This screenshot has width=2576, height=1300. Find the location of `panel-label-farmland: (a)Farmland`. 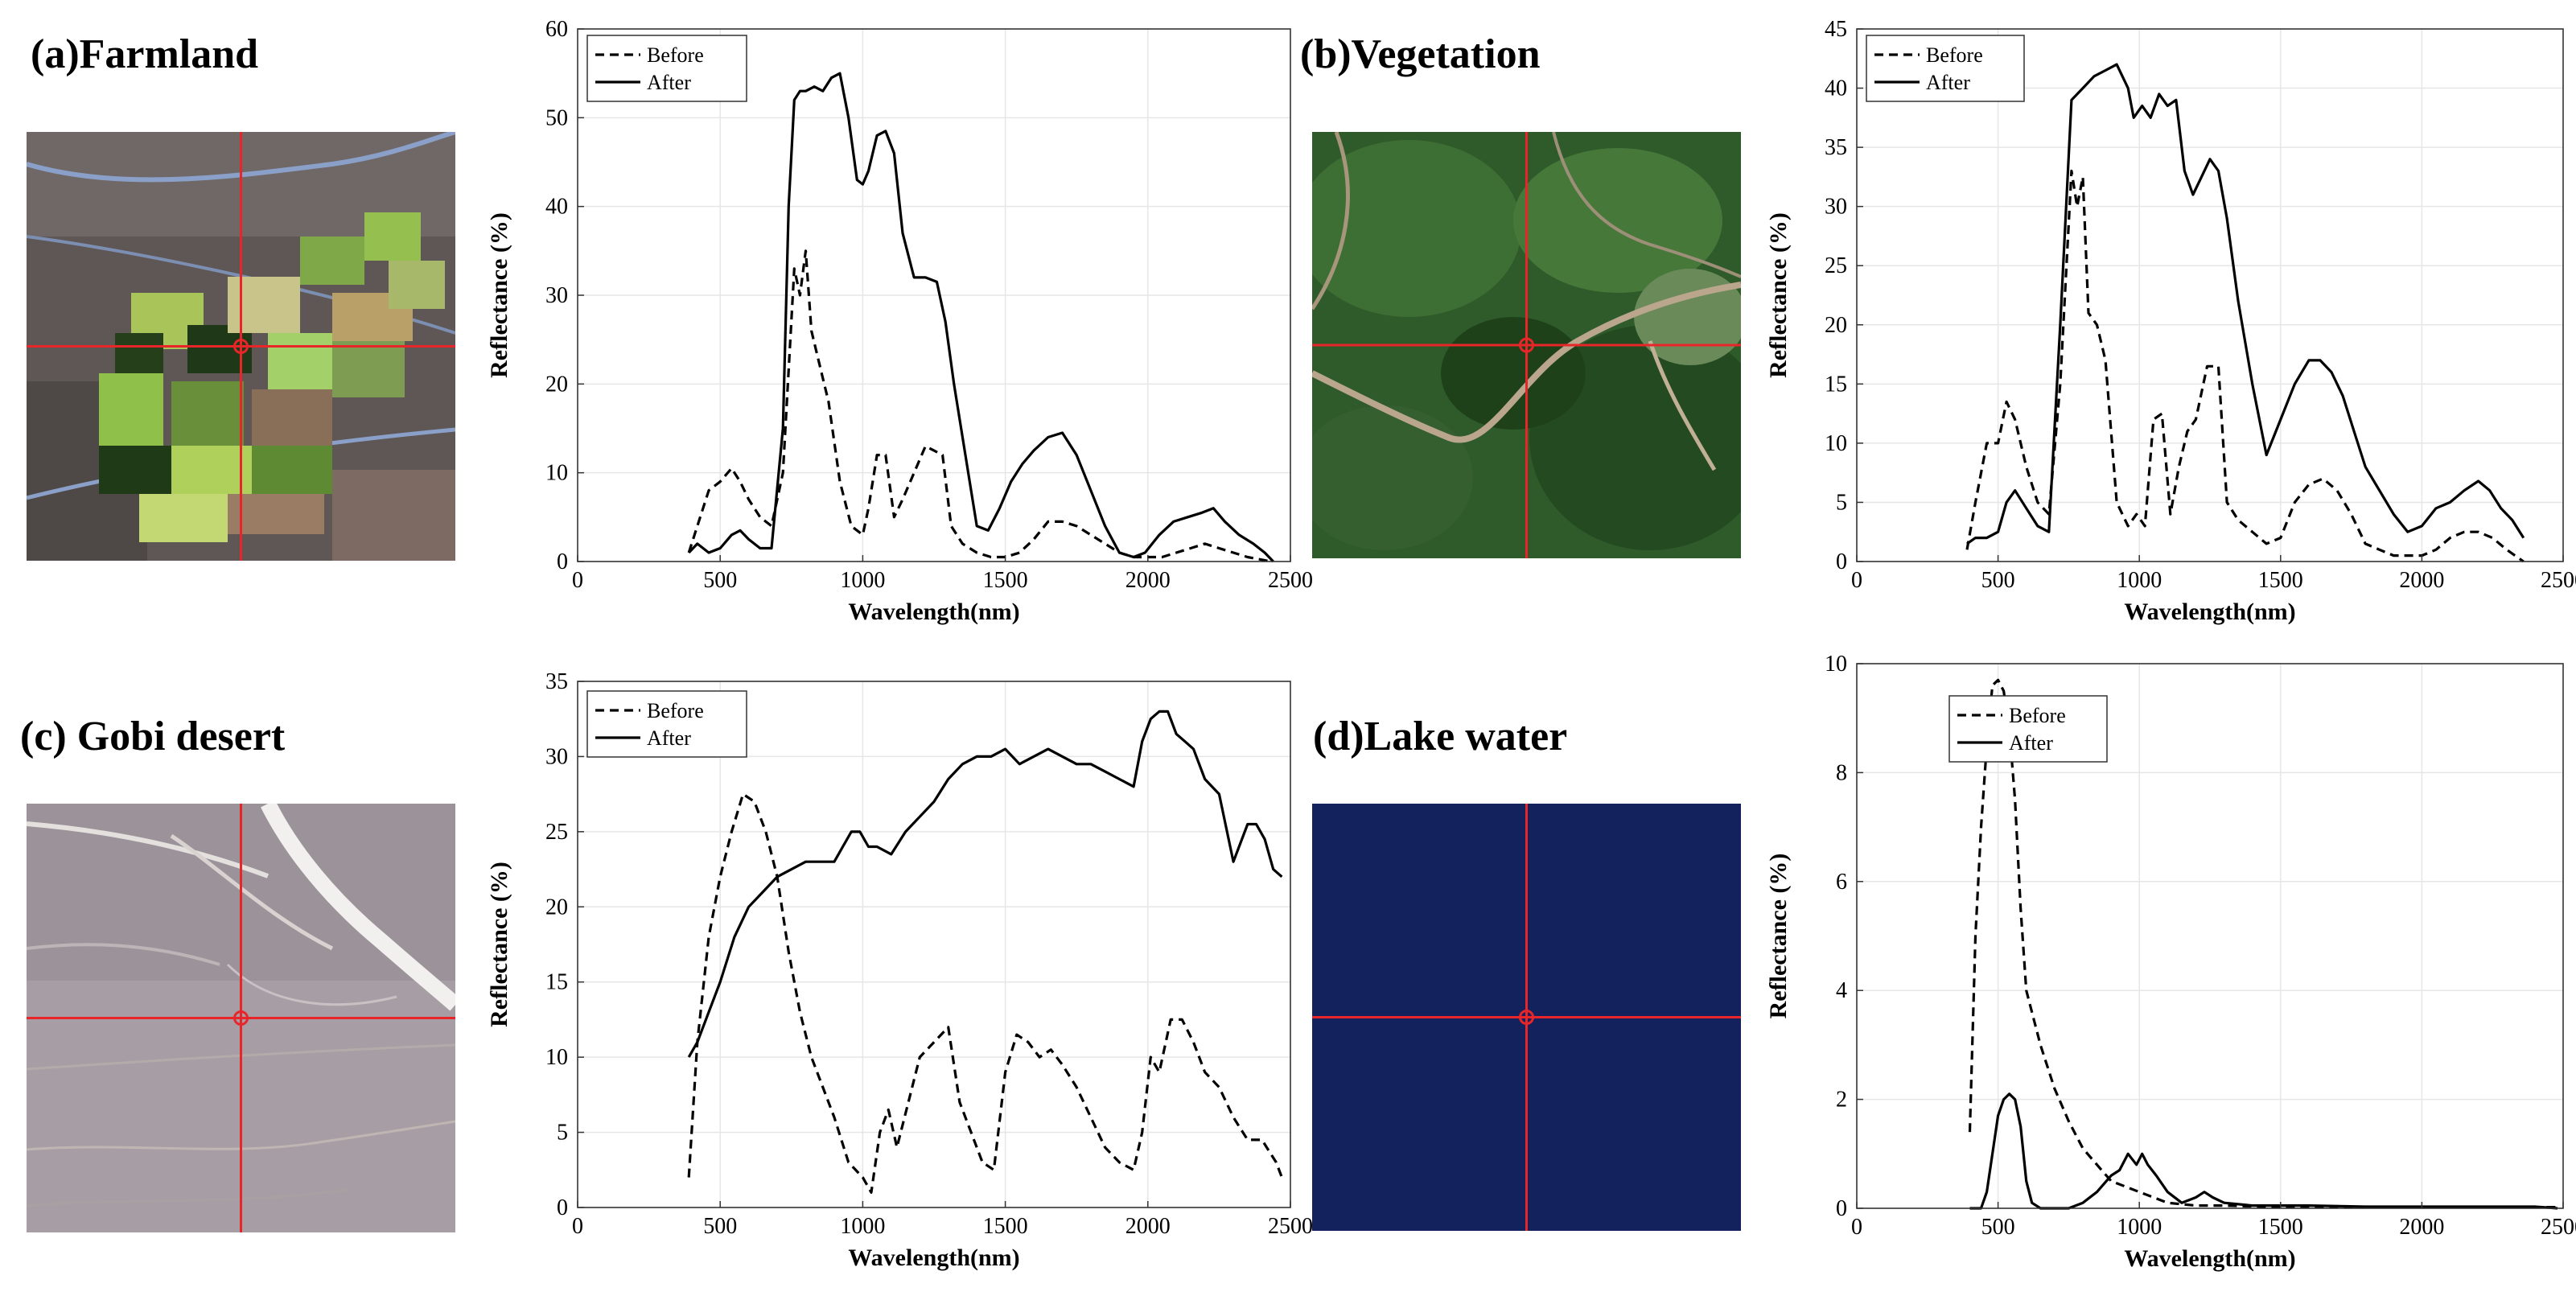

panel-label-farmland: (a)Farmland is located at coordinates (145, 54).